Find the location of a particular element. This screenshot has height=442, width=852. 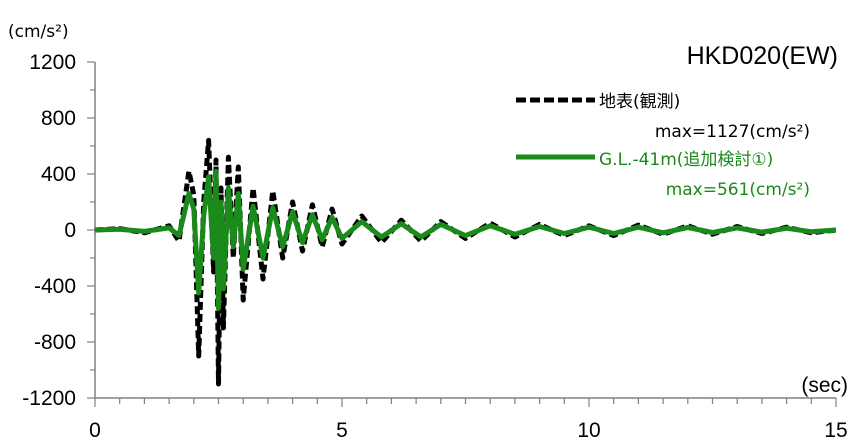

chart-title: HKD020(EW) is located at coordinates (762, 56).